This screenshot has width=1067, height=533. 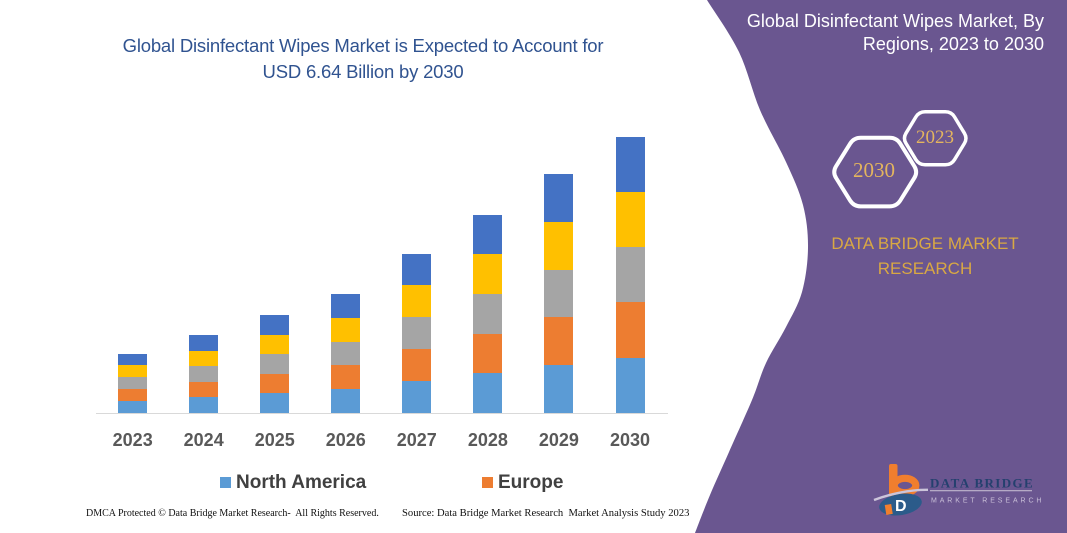 I want to click on svg-text: MARKET RESEARCH, so click(x=987, y=501).